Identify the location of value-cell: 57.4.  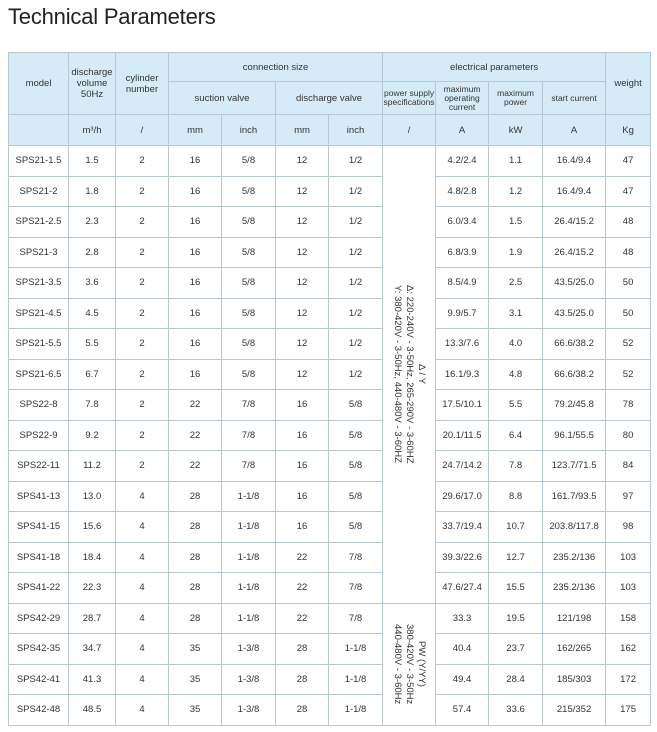
(462, 710).